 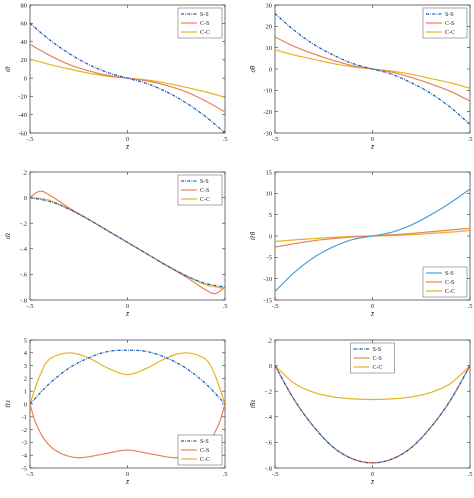 What do you see at coordinates (360, 243) in the screenshot?
I see `chart-panel-4: -.5 0 .5 -15 -10 -5 0 5 10 15 z̄ τ̄rθ S-S C-S C-C` at bounding box center [360, 243].